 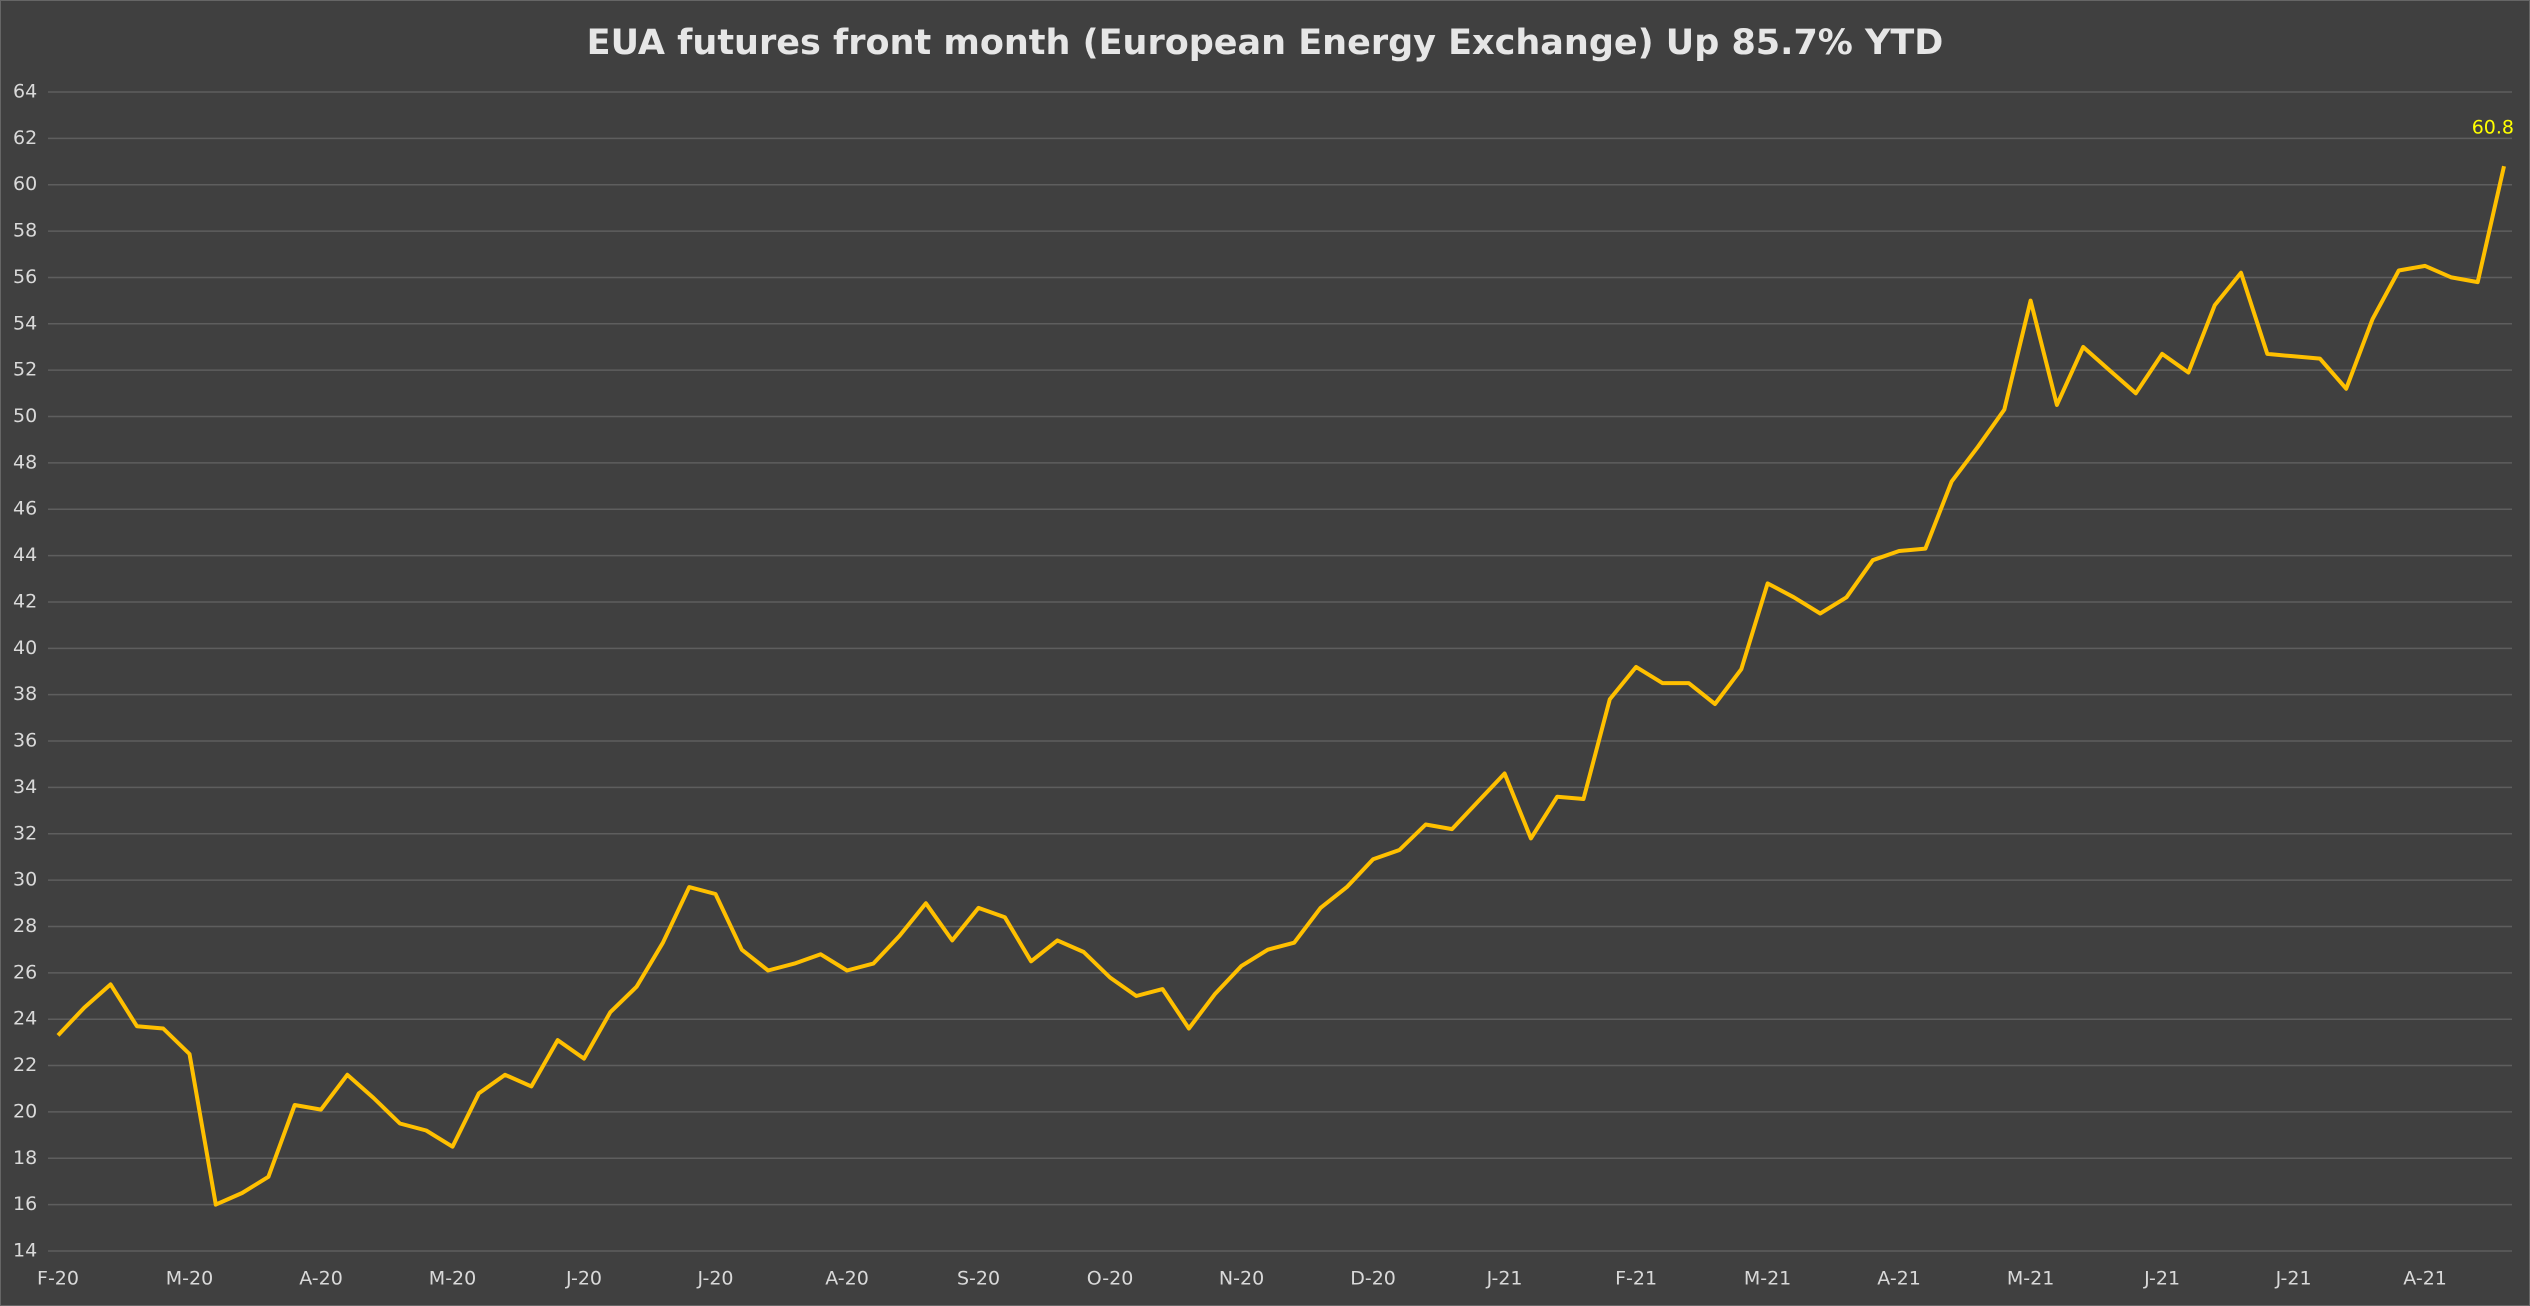 I want to click on x-tick-label: N-20, so click(x=1241, y=1279).